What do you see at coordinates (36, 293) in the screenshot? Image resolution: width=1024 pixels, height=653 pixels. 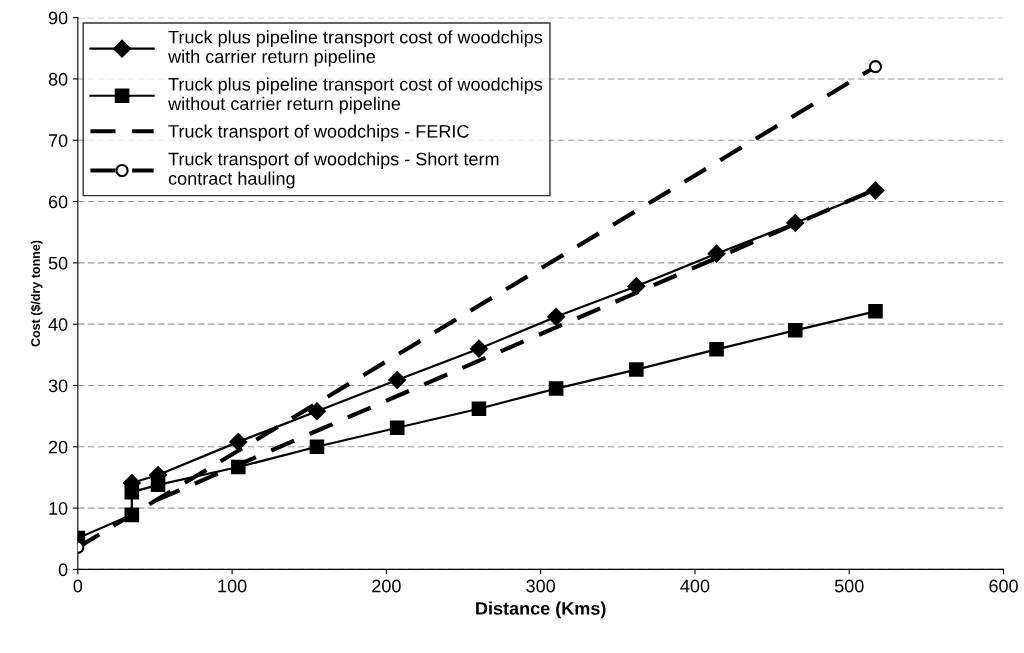 I see `y-axis-title: Cost ($/dry tonne)` at bounding box center [36, 293].